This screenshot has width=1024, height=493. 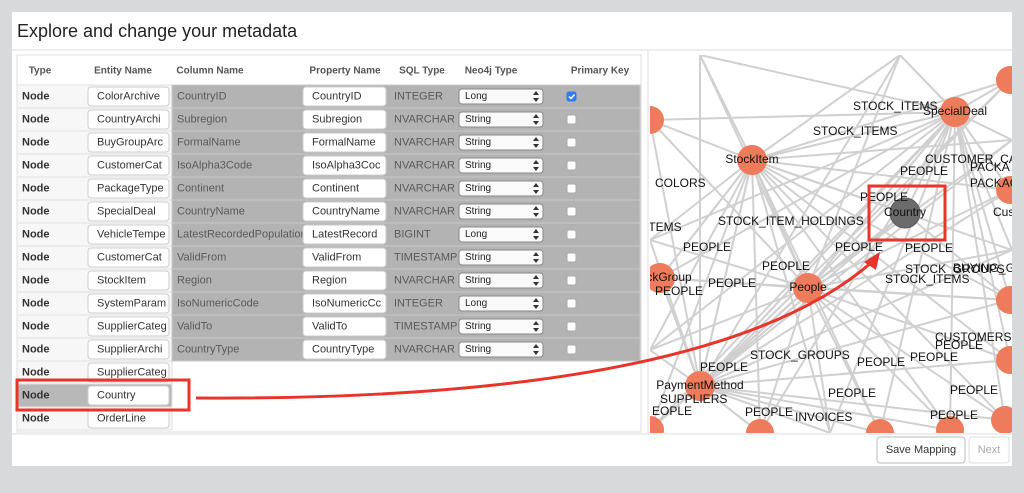 I want to click on column-name: Subregion, so click(x=202, y=119).